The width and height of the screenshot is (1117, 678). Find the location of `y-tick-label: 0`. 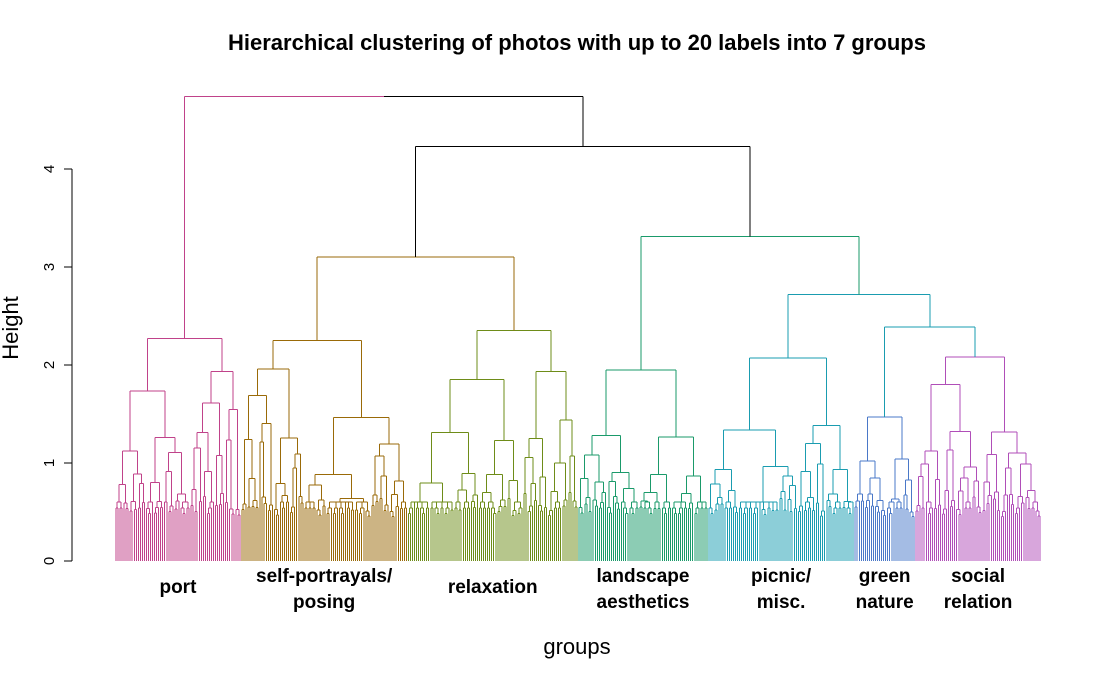

y-tick-label: 0 is located at coordinates (49, 561).